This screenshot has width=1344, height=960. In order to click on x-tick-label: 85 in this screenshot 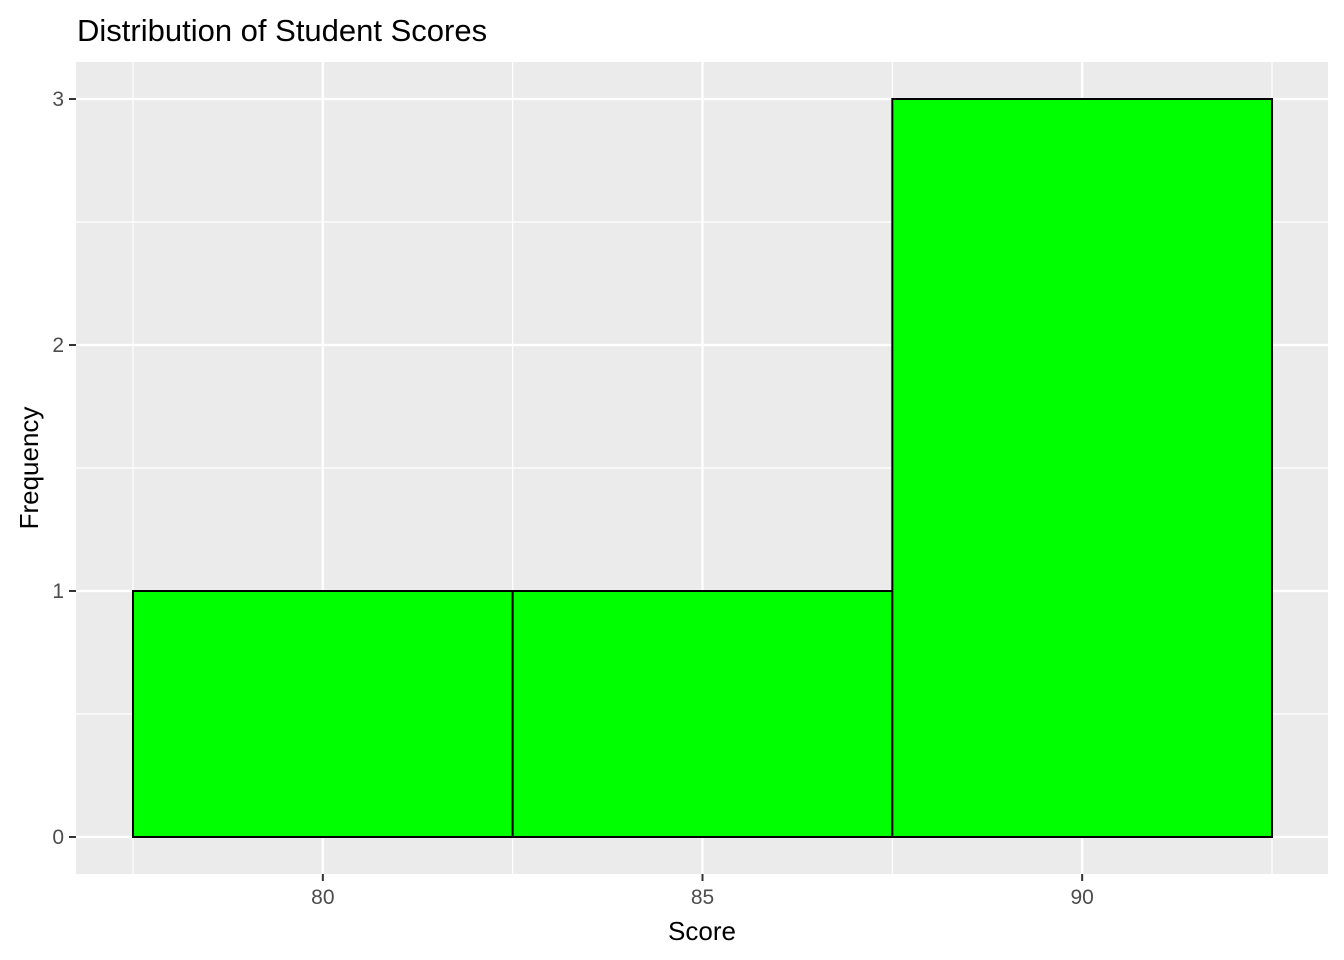, I will do `click(702, 897)`.